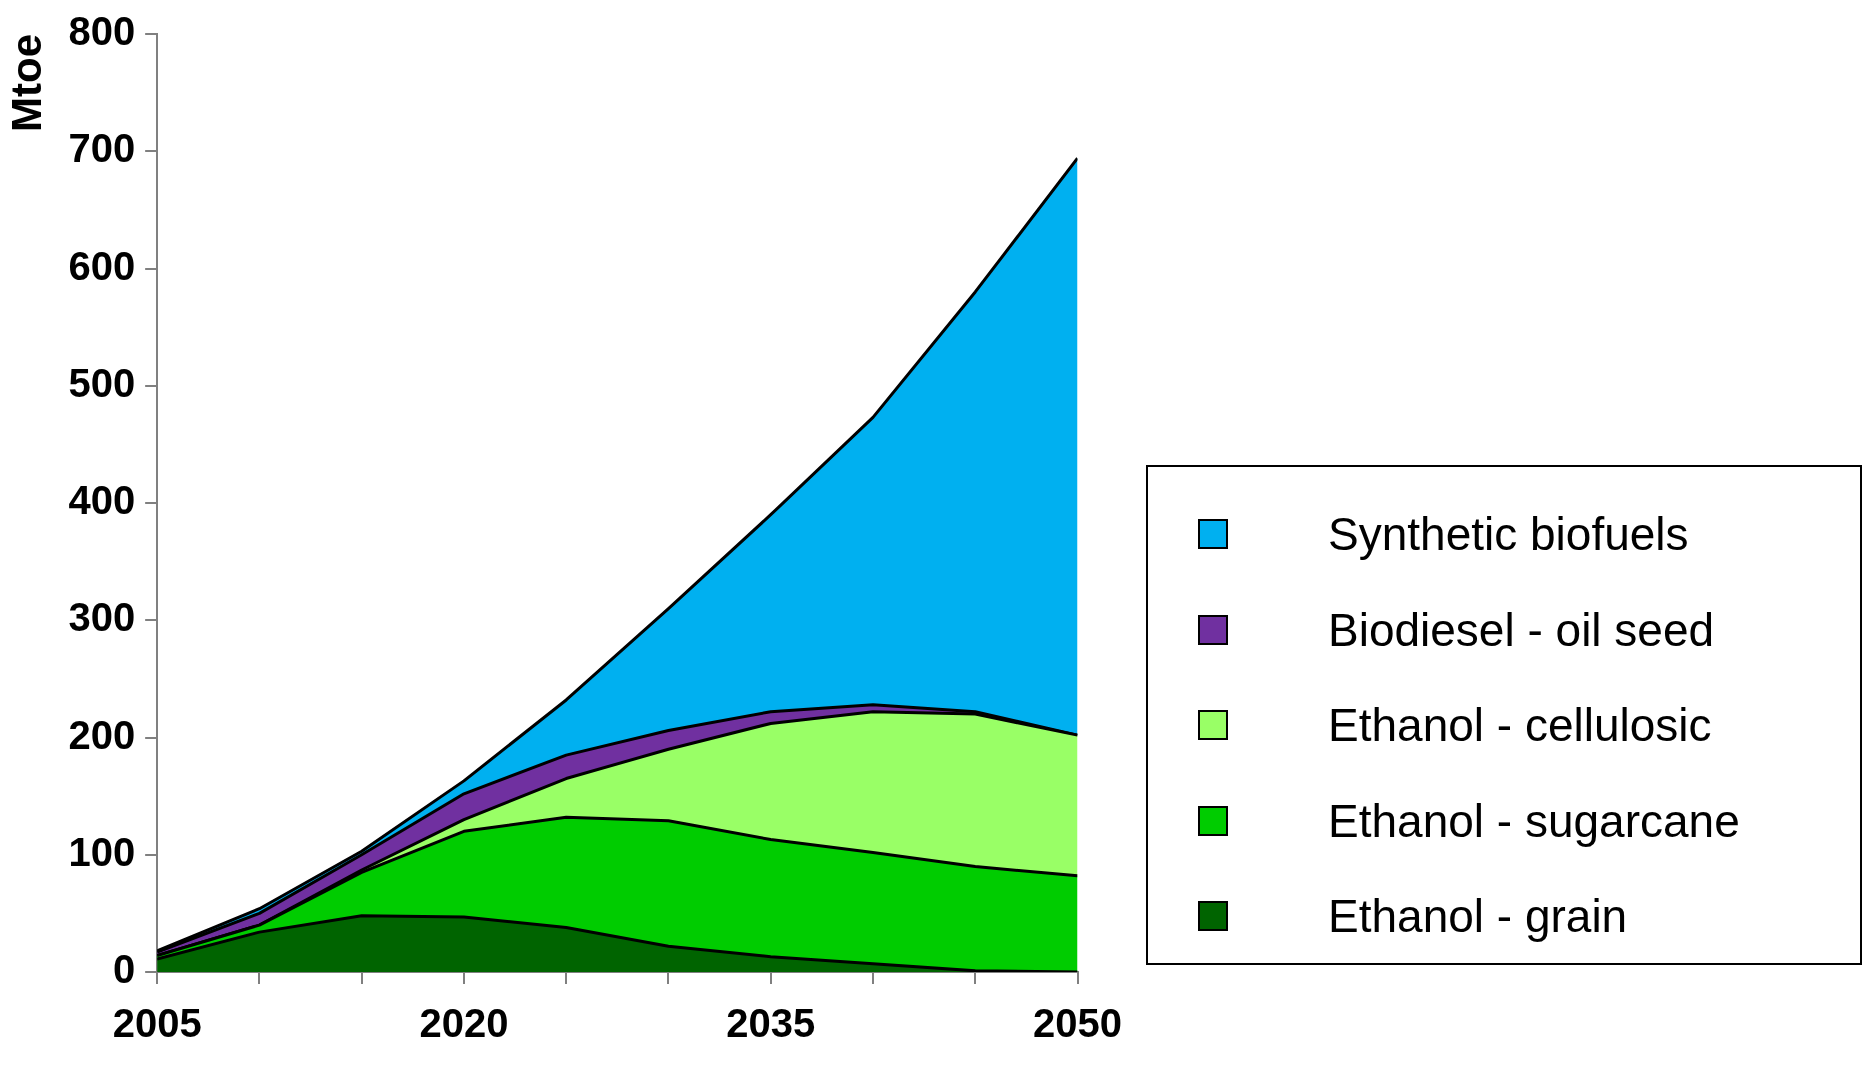 The image size is (1870, 1068). I want to click on y-tick-label: 0, so click(124, 969).